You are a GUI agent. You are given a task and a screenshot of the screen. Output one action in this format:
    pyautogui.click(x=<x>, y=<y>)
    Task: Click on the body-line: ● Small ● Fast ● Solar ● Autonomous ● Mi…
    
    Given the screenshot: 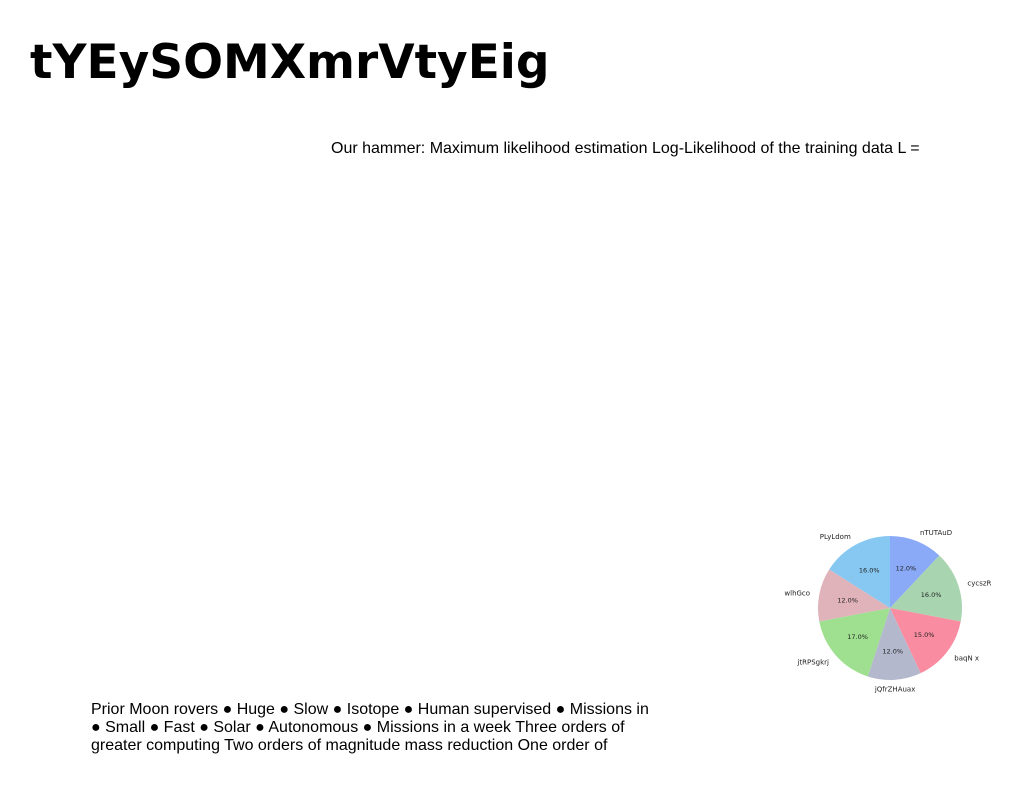 What is the action you would take?
    pyautogui.click(x=358, y=727)
    